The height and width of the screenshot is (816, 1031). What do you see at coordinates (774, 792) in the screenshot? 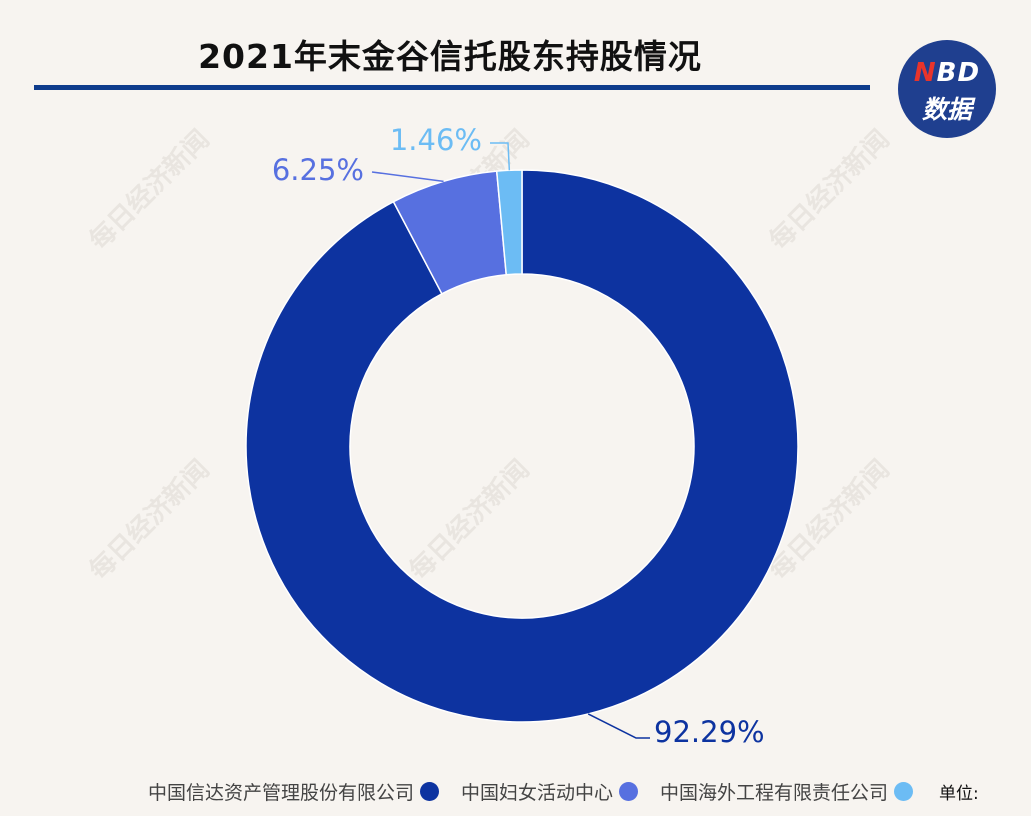
I see `legend-label: 中国海外工程有限责任公司` at bounding box center [774, 792].